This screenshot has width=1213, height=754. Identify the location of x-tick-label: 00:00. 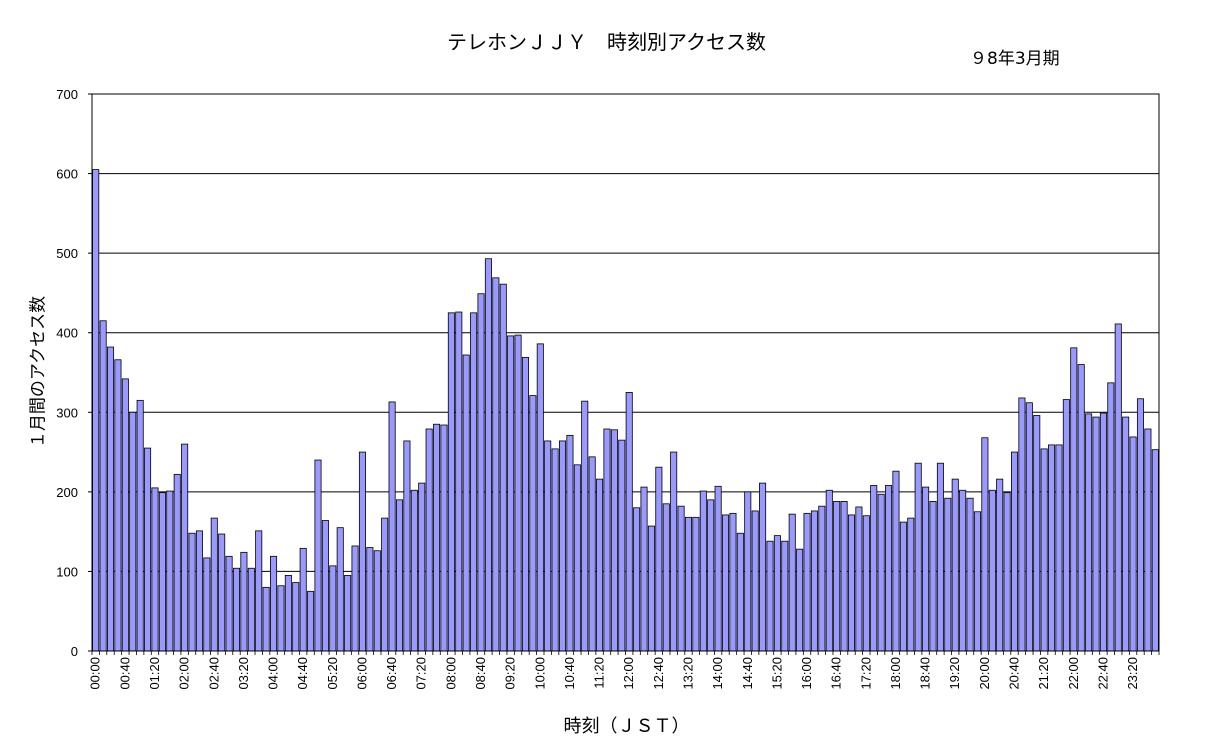
(95, 673).